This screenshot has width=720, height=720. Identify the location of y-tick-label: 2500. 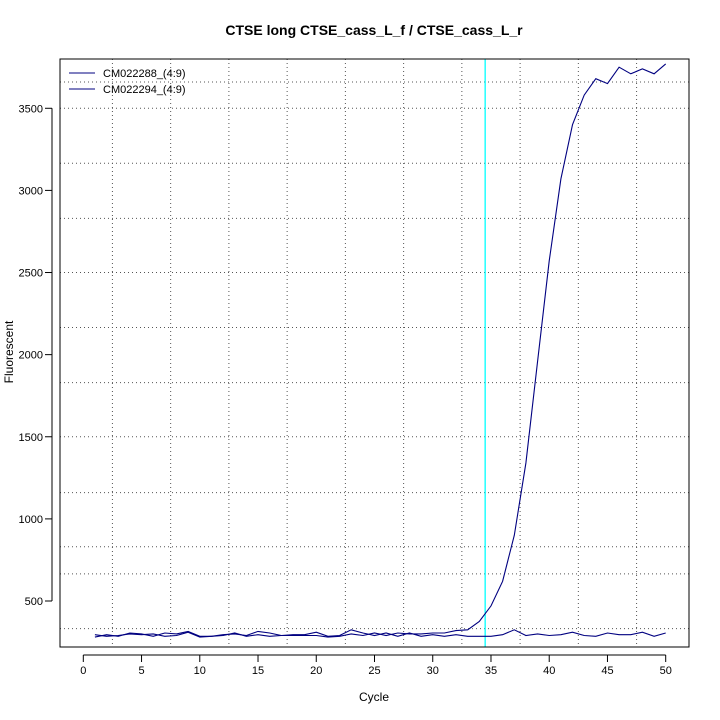
(31, 274).